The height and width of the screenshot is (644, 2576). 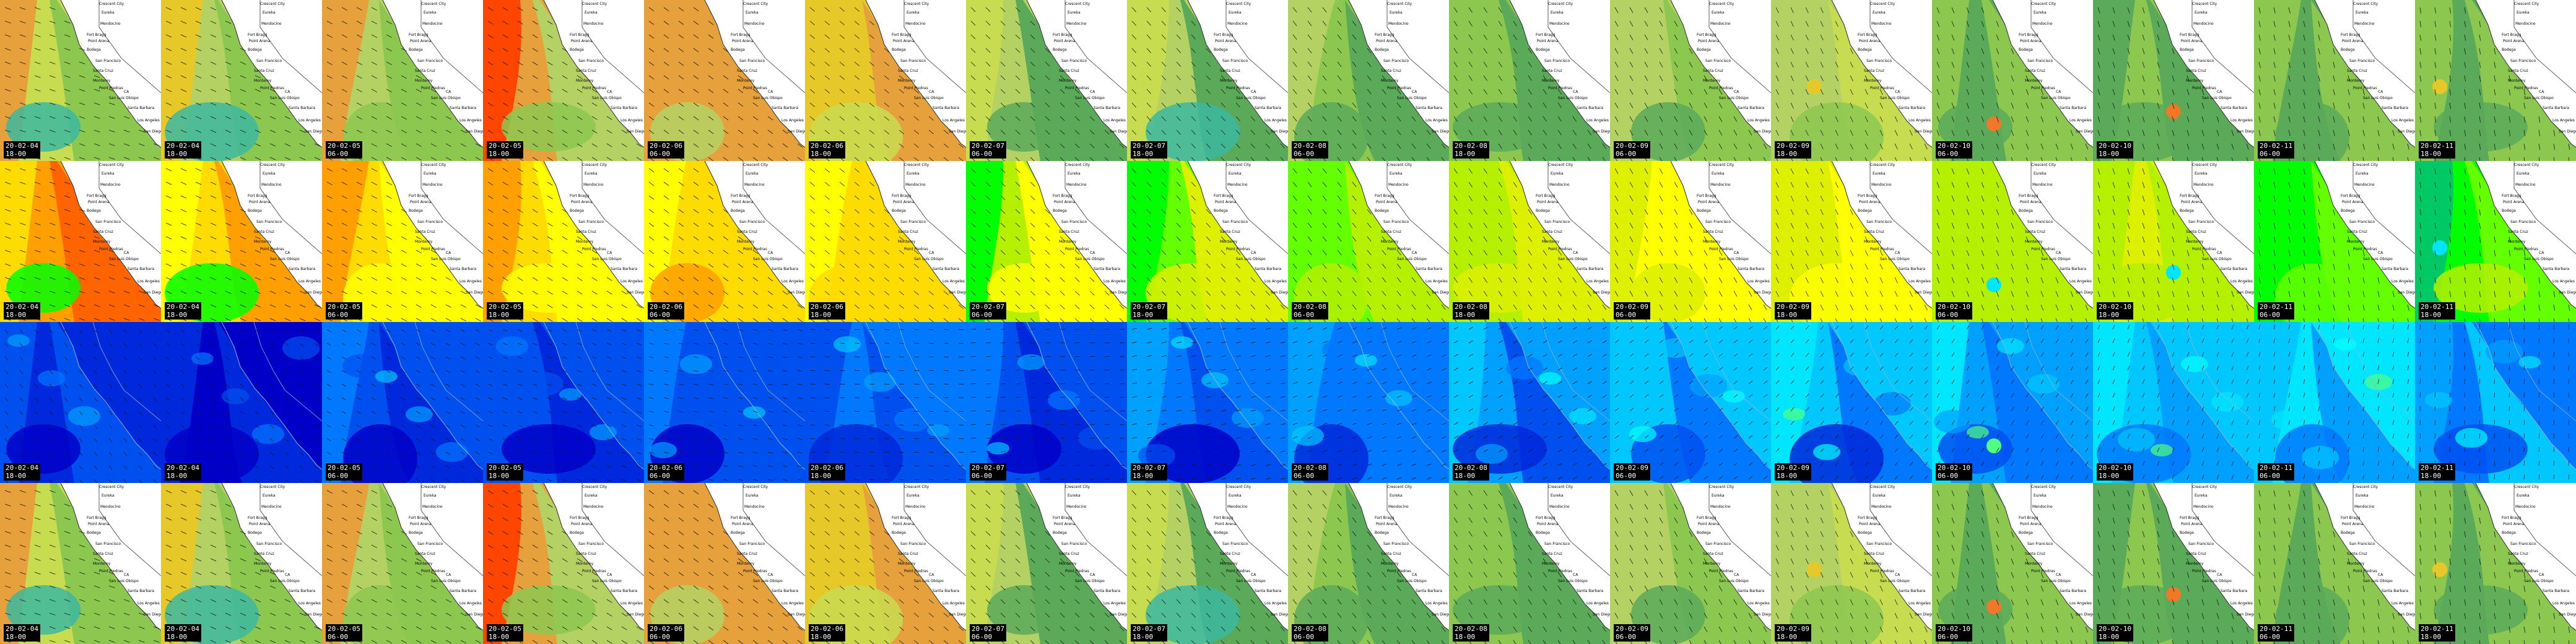 I want to click on place-label: San Diego, so click(x=635, y=131).